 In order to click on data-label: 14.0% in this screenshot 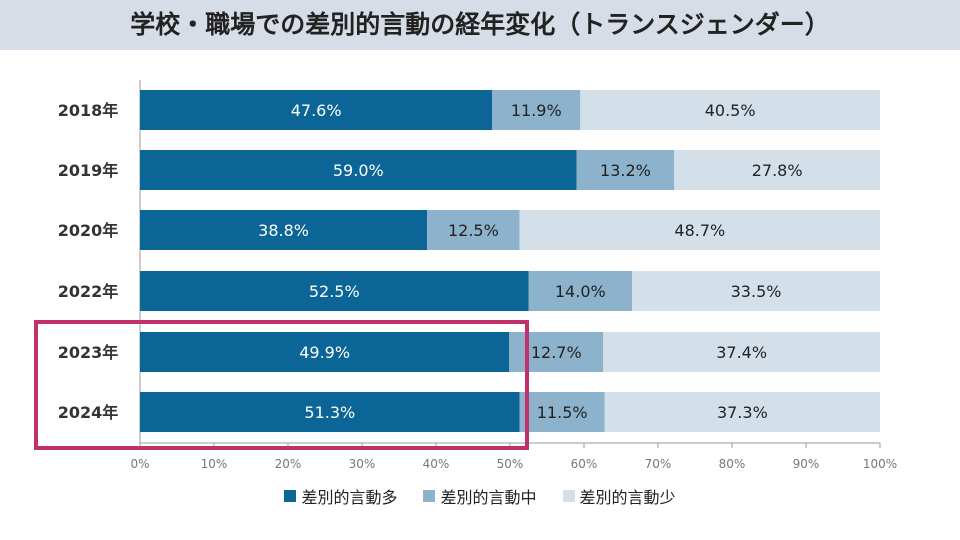, I will do `click(580, 291)`.